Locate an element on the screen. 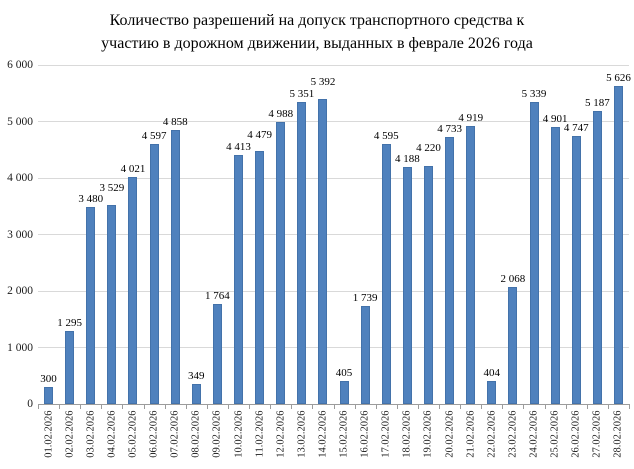 Image resolution: width=634 pixels, height=469 pixels. x-axis-category-label: 16.02.2026 is located at coordinates (365, 434).